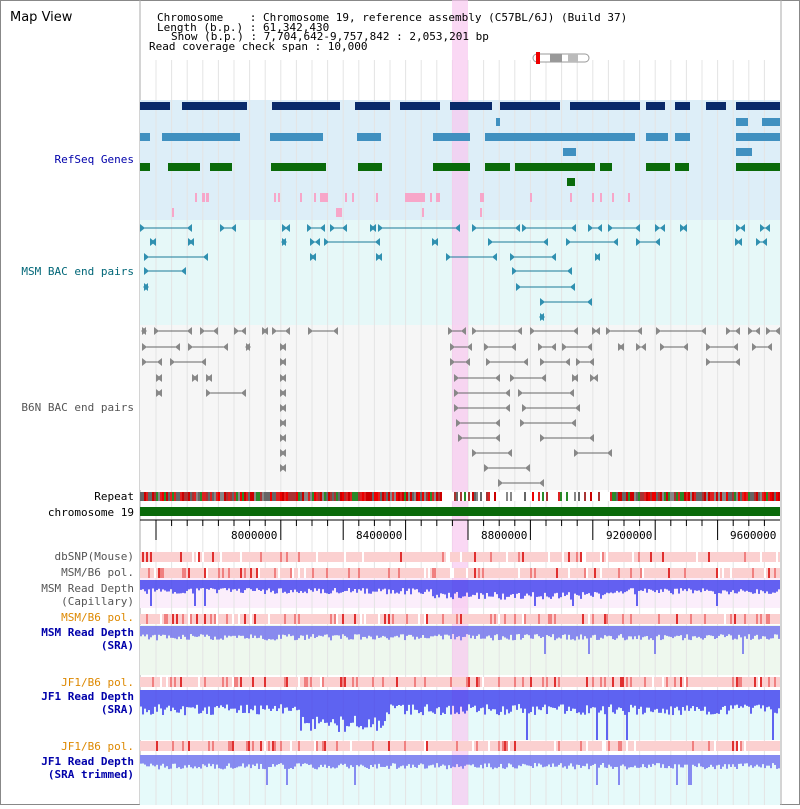 The height and width of the screenshot is (809, 800). Describe the element at coordinates (97, 617) in the screenshot. I see `track-label-msm-b6-pol: MSM/B6 pol.` at that location.